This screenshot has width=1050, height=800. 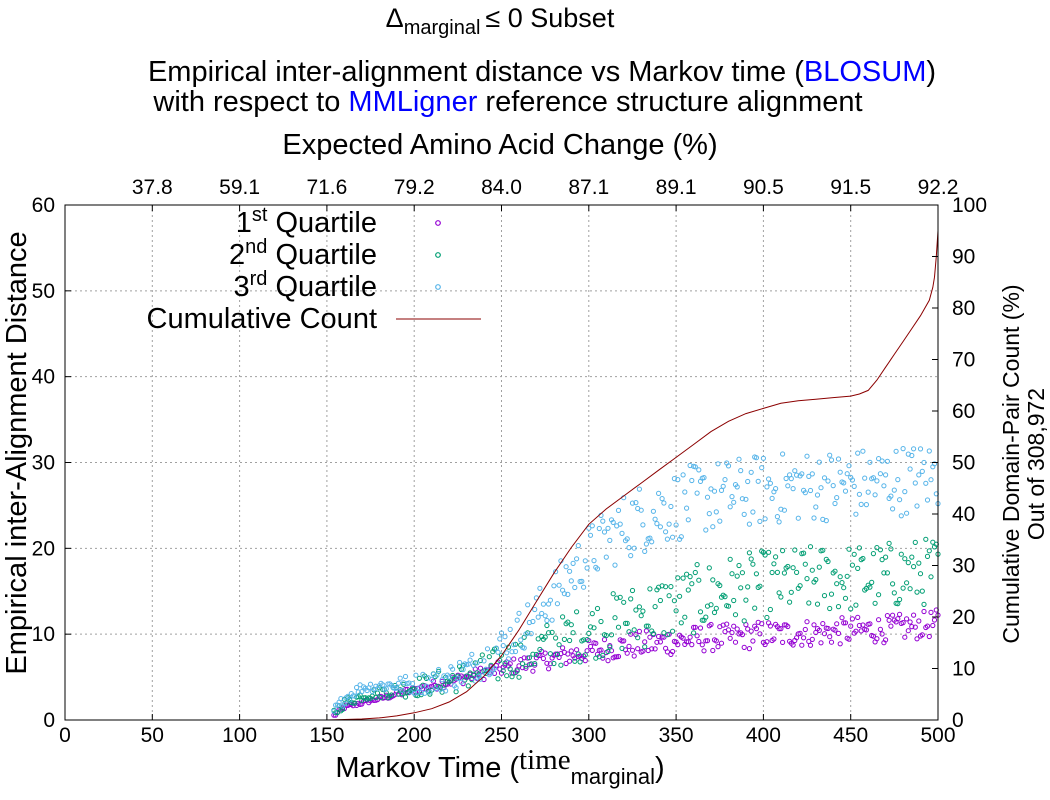 What do you see at coordinates (499, 145) in the screenshot?
I see `x2-axis-label: Expected Amino Acid Change (%)` at bounding box center [499, 145].